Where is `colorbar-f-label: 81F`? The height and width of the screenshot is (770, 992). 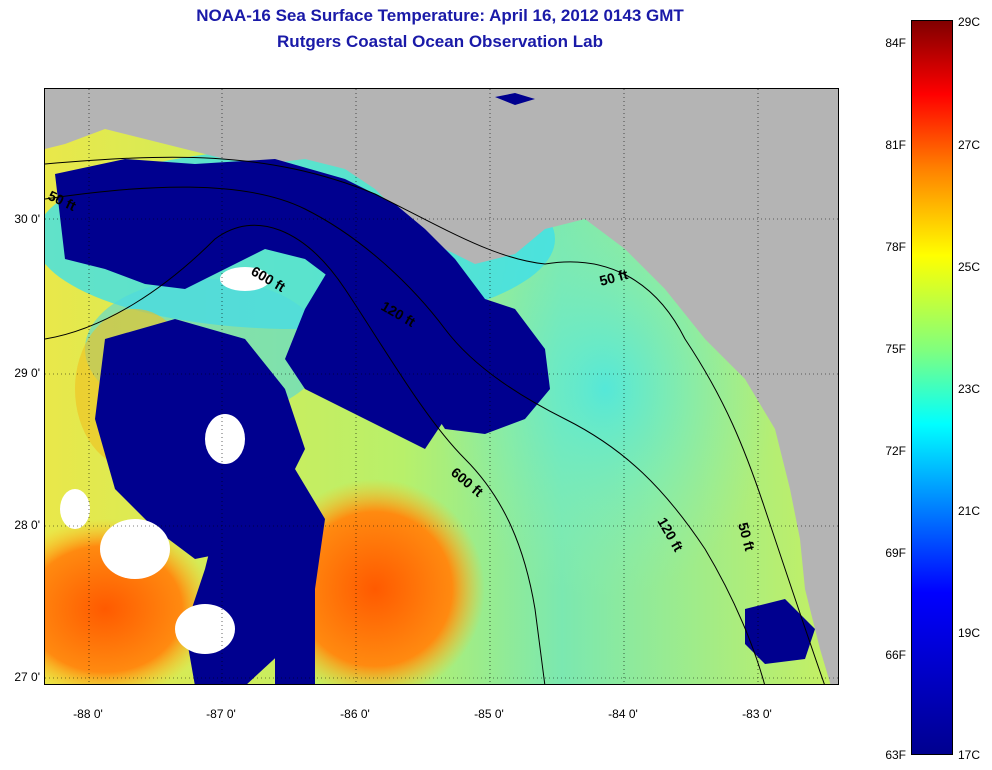
colorbar-f-label: 81F is located at coordinates (895, 145).